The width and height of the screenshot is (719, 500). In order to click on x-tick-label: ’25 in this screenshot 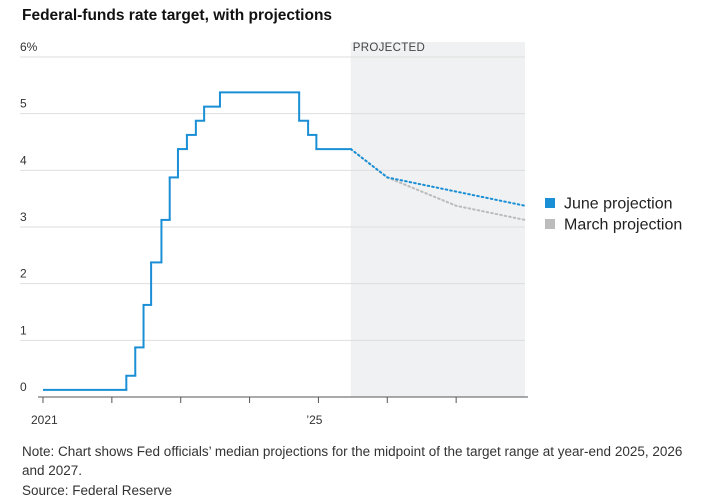, I will do `click(314, 420)`.